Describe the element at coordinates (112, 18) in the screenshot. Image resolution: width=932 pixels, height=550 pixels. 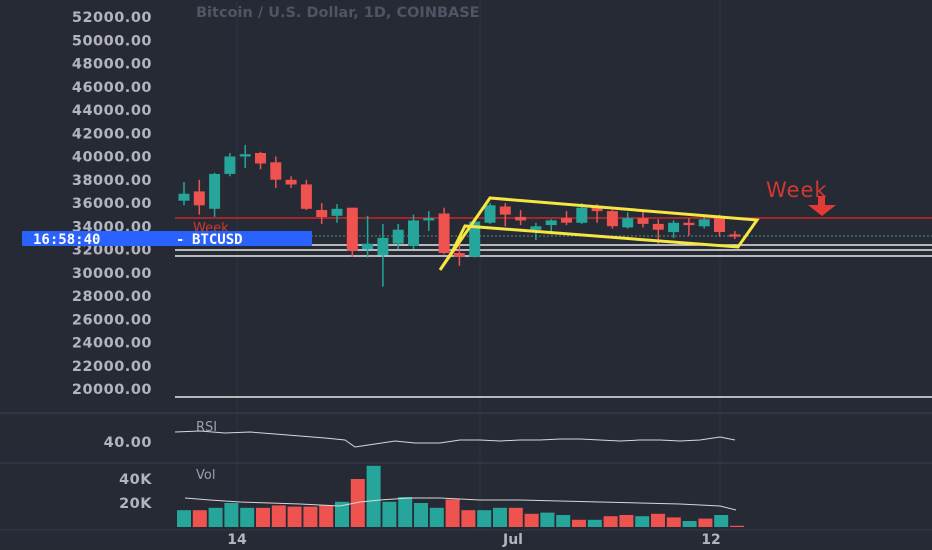
I see `price-axis-tick: 52000.00` at that location.